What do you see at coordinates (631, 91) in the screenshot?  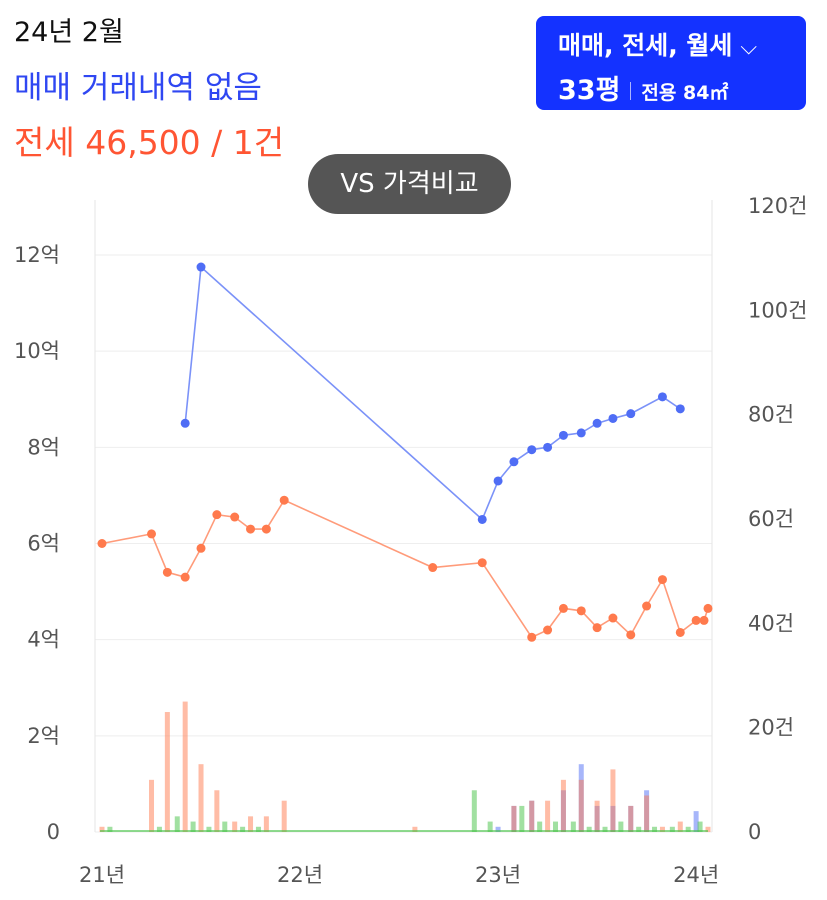 I see `divider` at bounding box center [631, 91].